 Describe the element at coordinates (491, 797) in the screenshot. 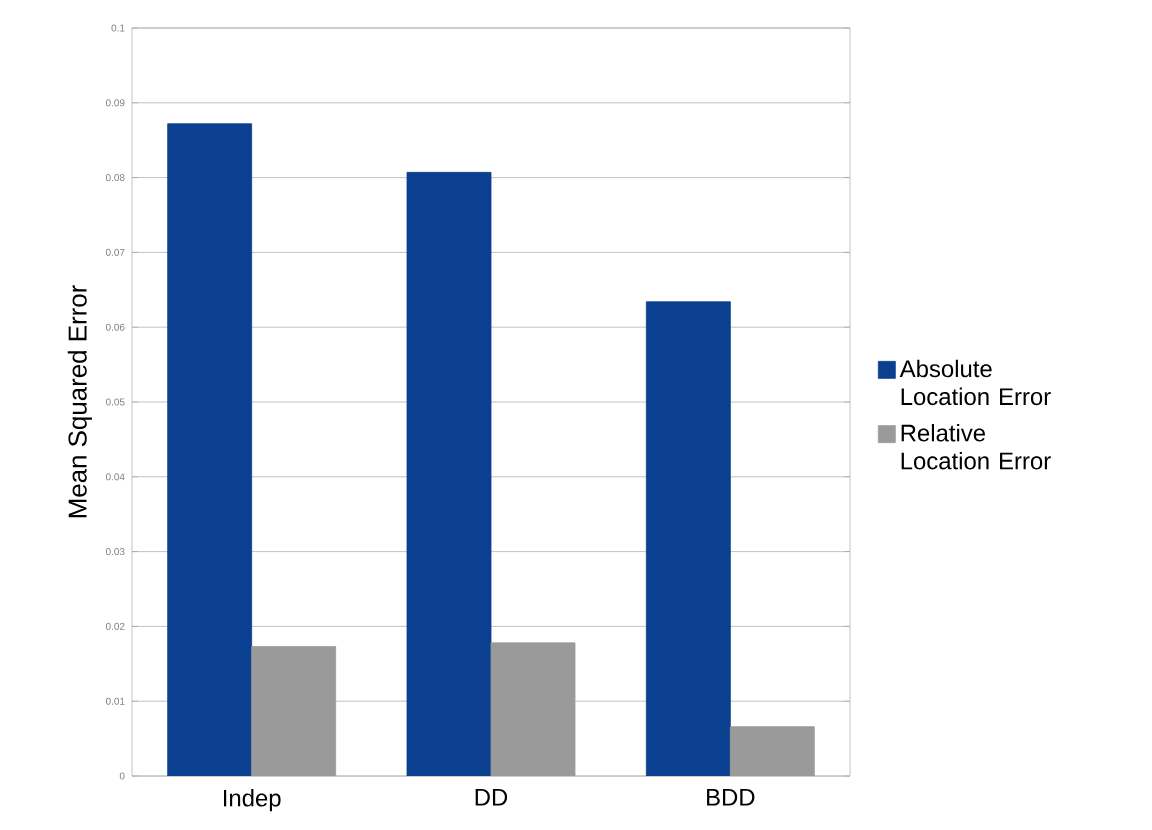

I see `x-tick-label: DD` at that location.